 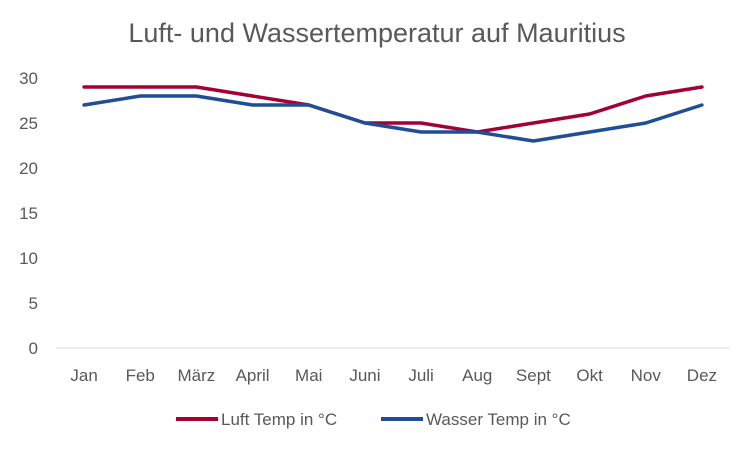 I want to click on x-tick-label: Juli, so click(x=421, y=375).